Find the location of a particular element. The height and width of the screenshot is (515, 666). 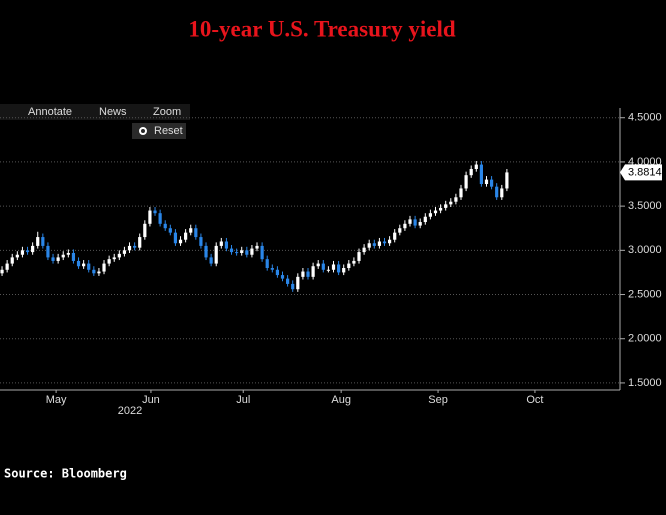

y-tick-label: 2.0000 is located at coordinates (645, 339).